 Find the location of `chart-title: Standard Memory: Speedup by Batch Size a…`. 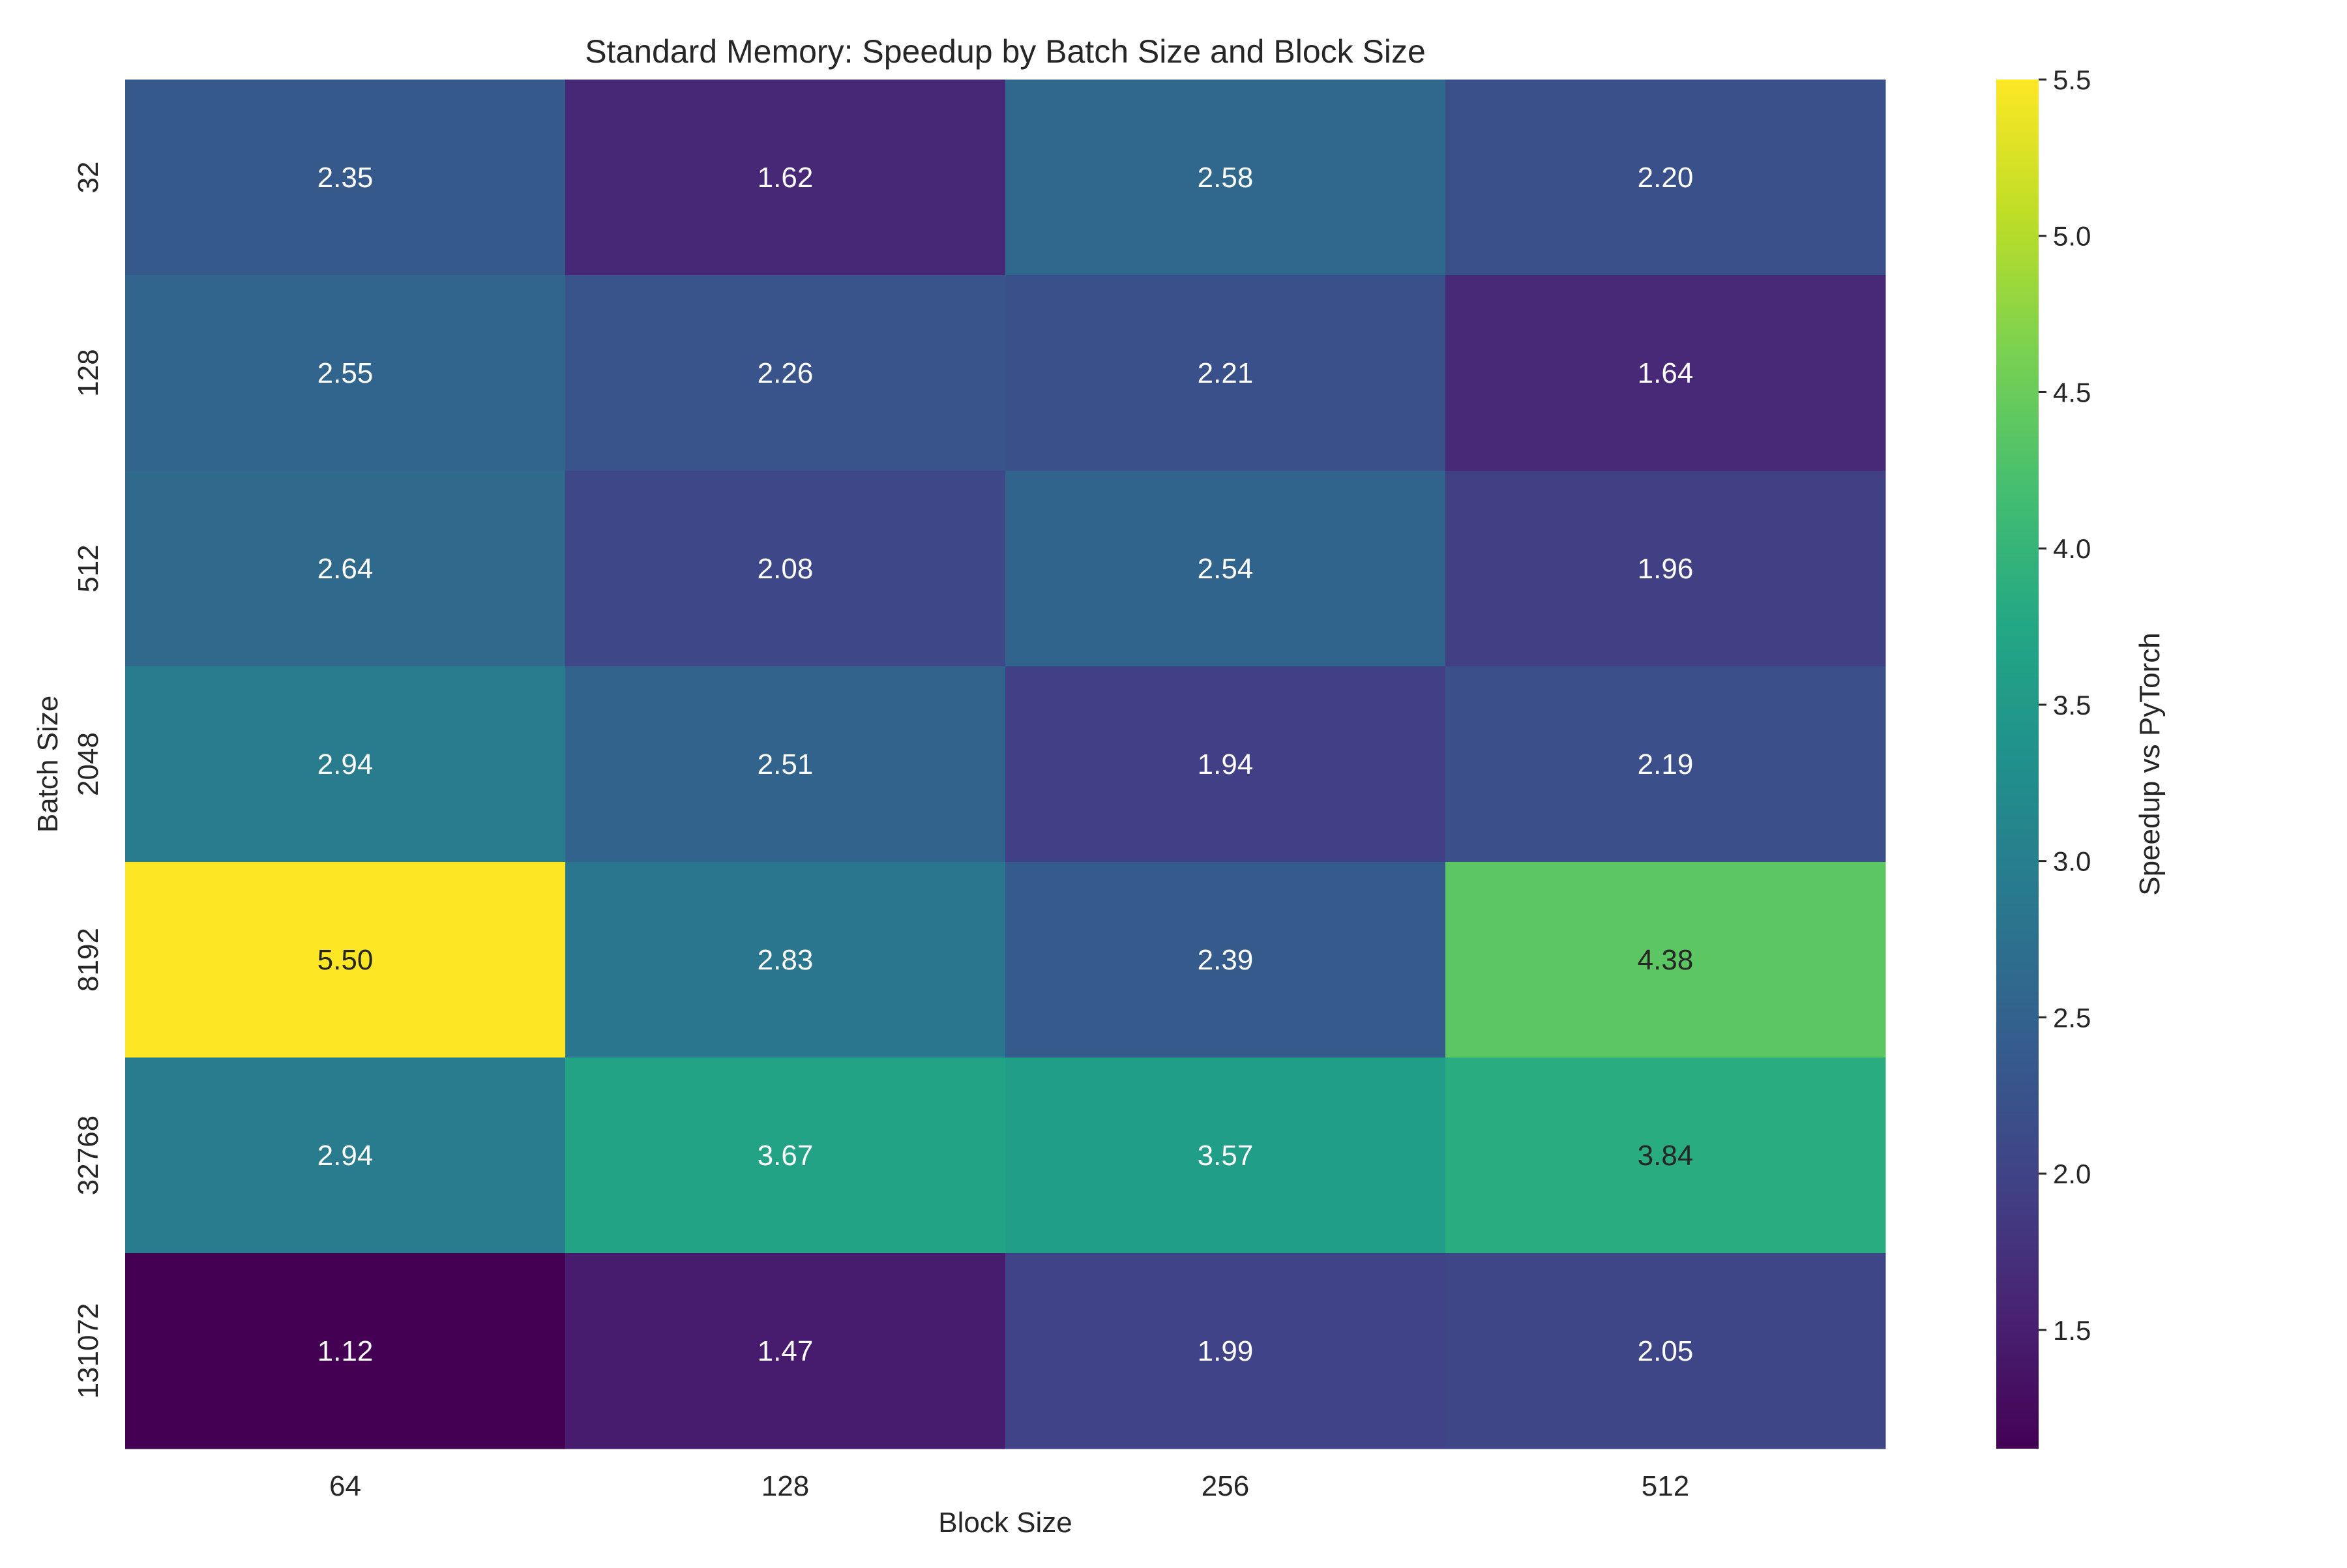

chart-title: Standard Memory: Speedup by Batch Size a… is located at coordinates (1005, 51).